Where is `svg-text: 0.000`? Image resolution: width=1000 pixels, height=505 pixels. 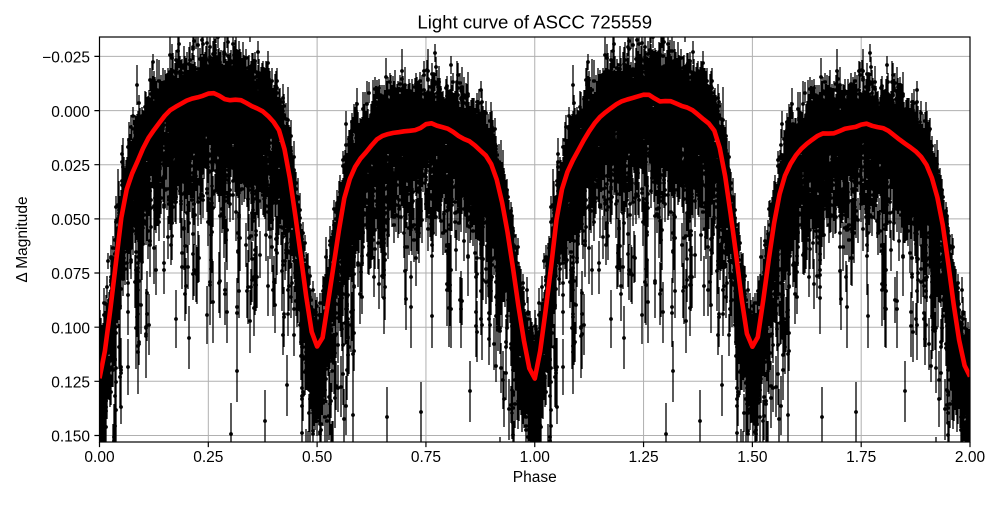
svg-text: 0.000 is located at coordinates (70, 112).